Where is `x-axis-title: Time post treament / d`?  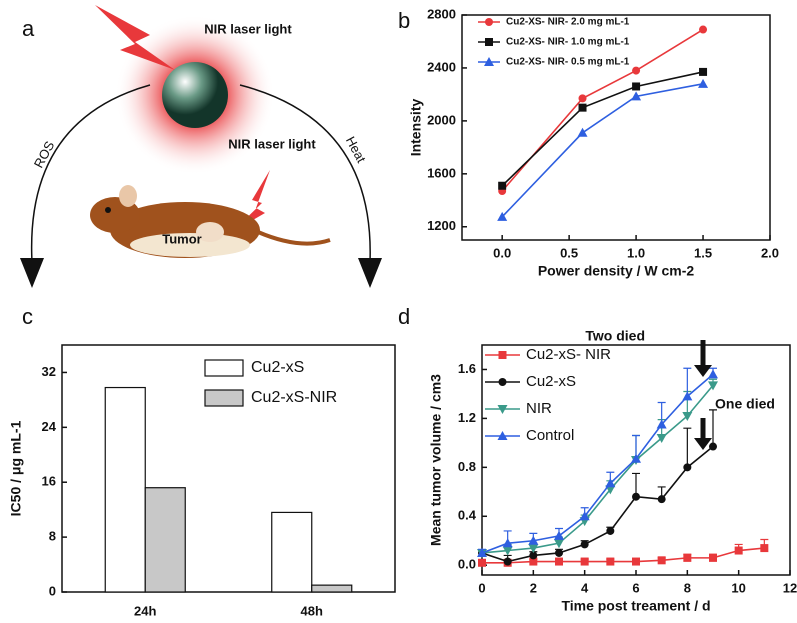
x-axis-title: Time post treament / d is located at coordinates (635, 606).